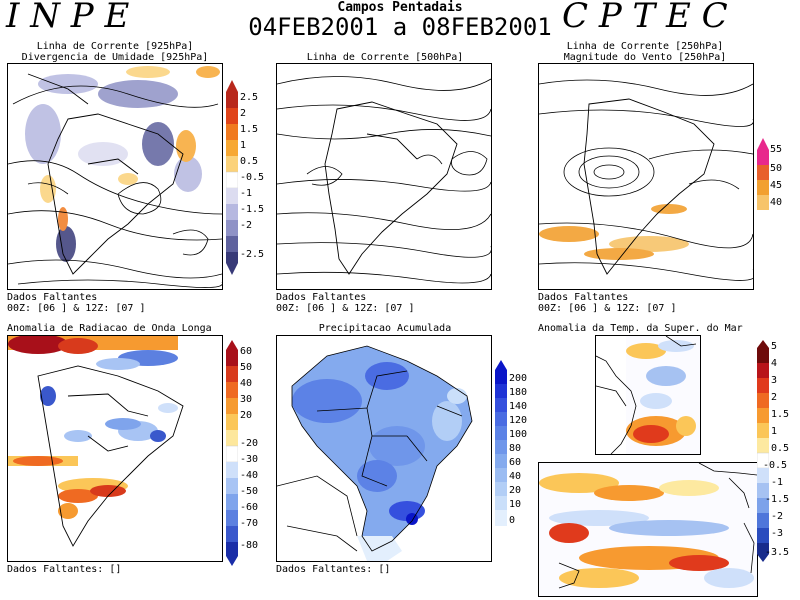 This screenshot has height=600, width=800. I want to click on p6-atlantic-map, so click(648, 395).